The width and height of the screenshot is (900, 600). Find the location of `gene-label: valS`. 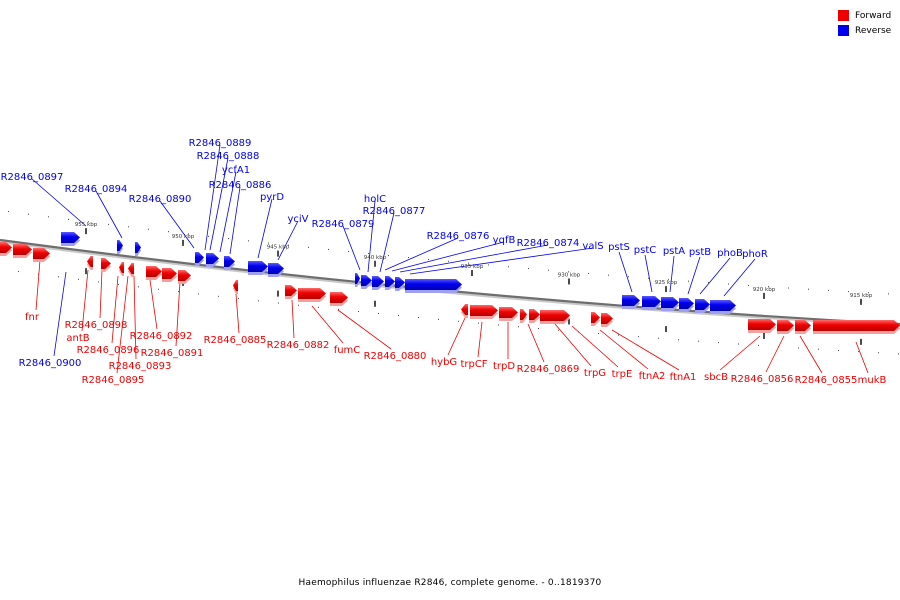

gene-label: valS is located at coordinates (592, 246).